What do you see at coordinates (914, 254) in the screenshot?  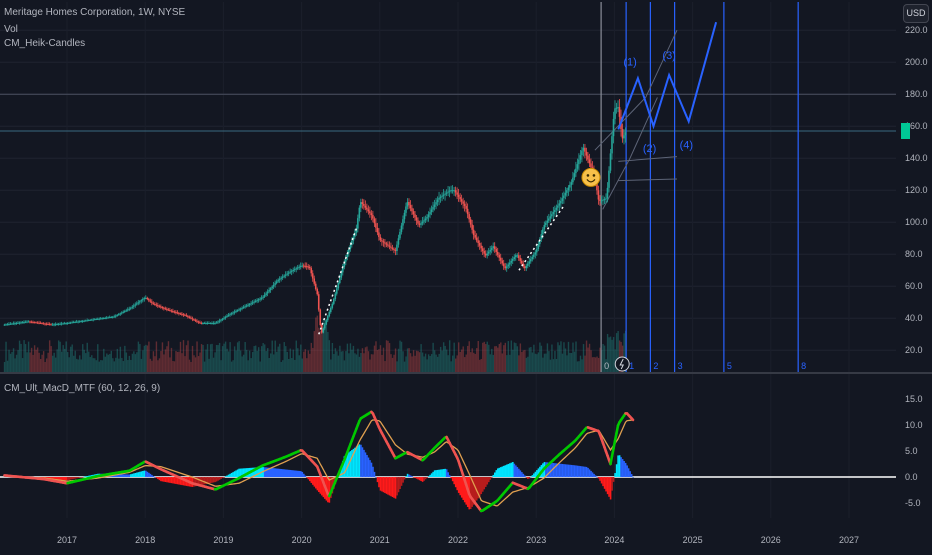 I see `price-tick-label: 80.0` at bounding box center [914, 254].